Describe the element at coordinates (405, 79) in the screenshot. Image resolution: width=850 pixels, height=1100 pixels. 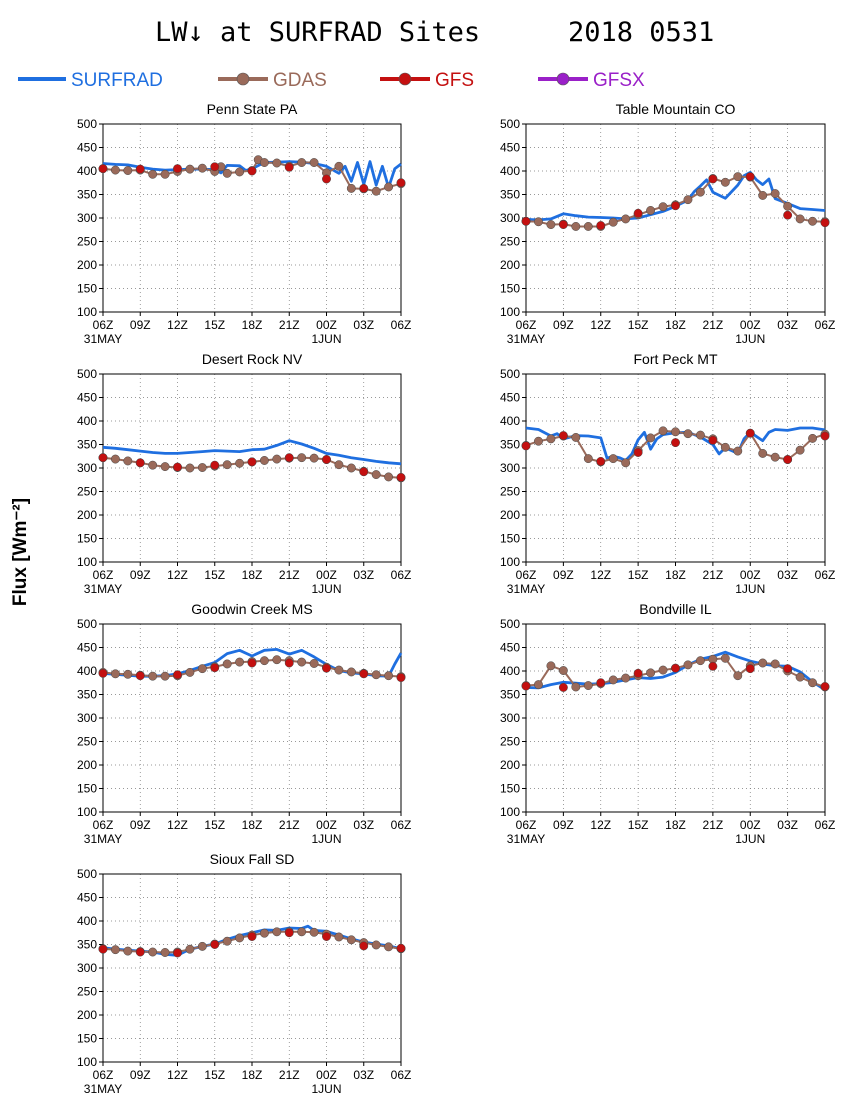
I see `legend-marker-gfs` at that location.